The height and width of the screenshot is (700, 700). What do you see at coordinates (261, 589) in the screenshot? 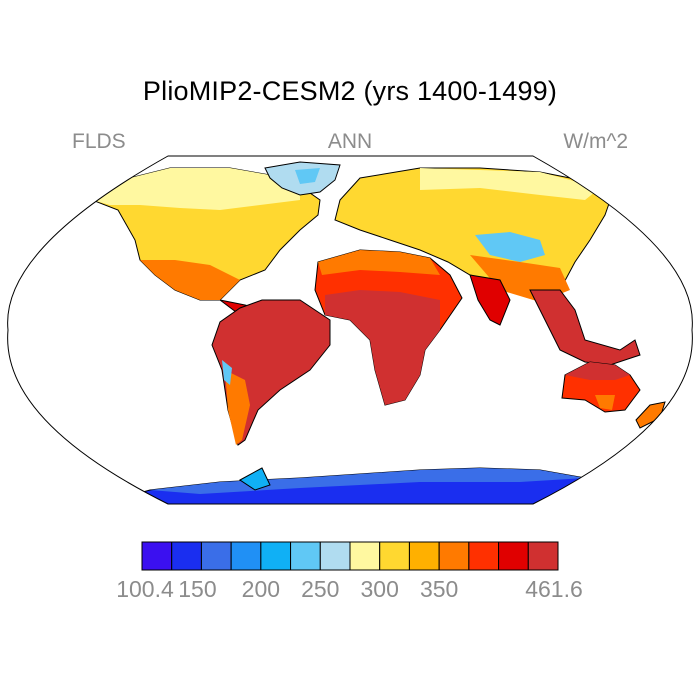
I see `colorbar-tick-label: 200` at bounding box center [261, 589].